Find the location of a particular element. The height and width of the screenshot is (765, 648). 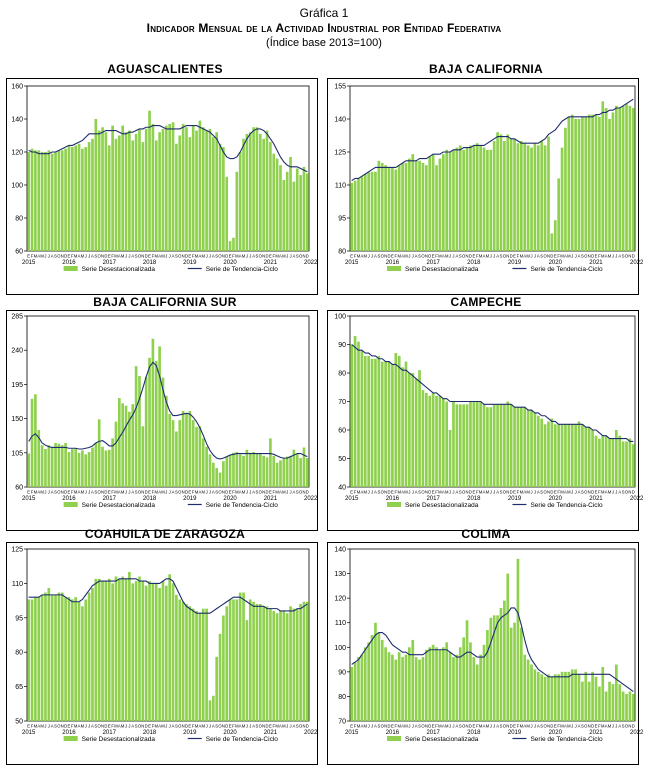

legend-trend-label: Serie de Tendencia-Ciclo is located at coordinates (242, 505).